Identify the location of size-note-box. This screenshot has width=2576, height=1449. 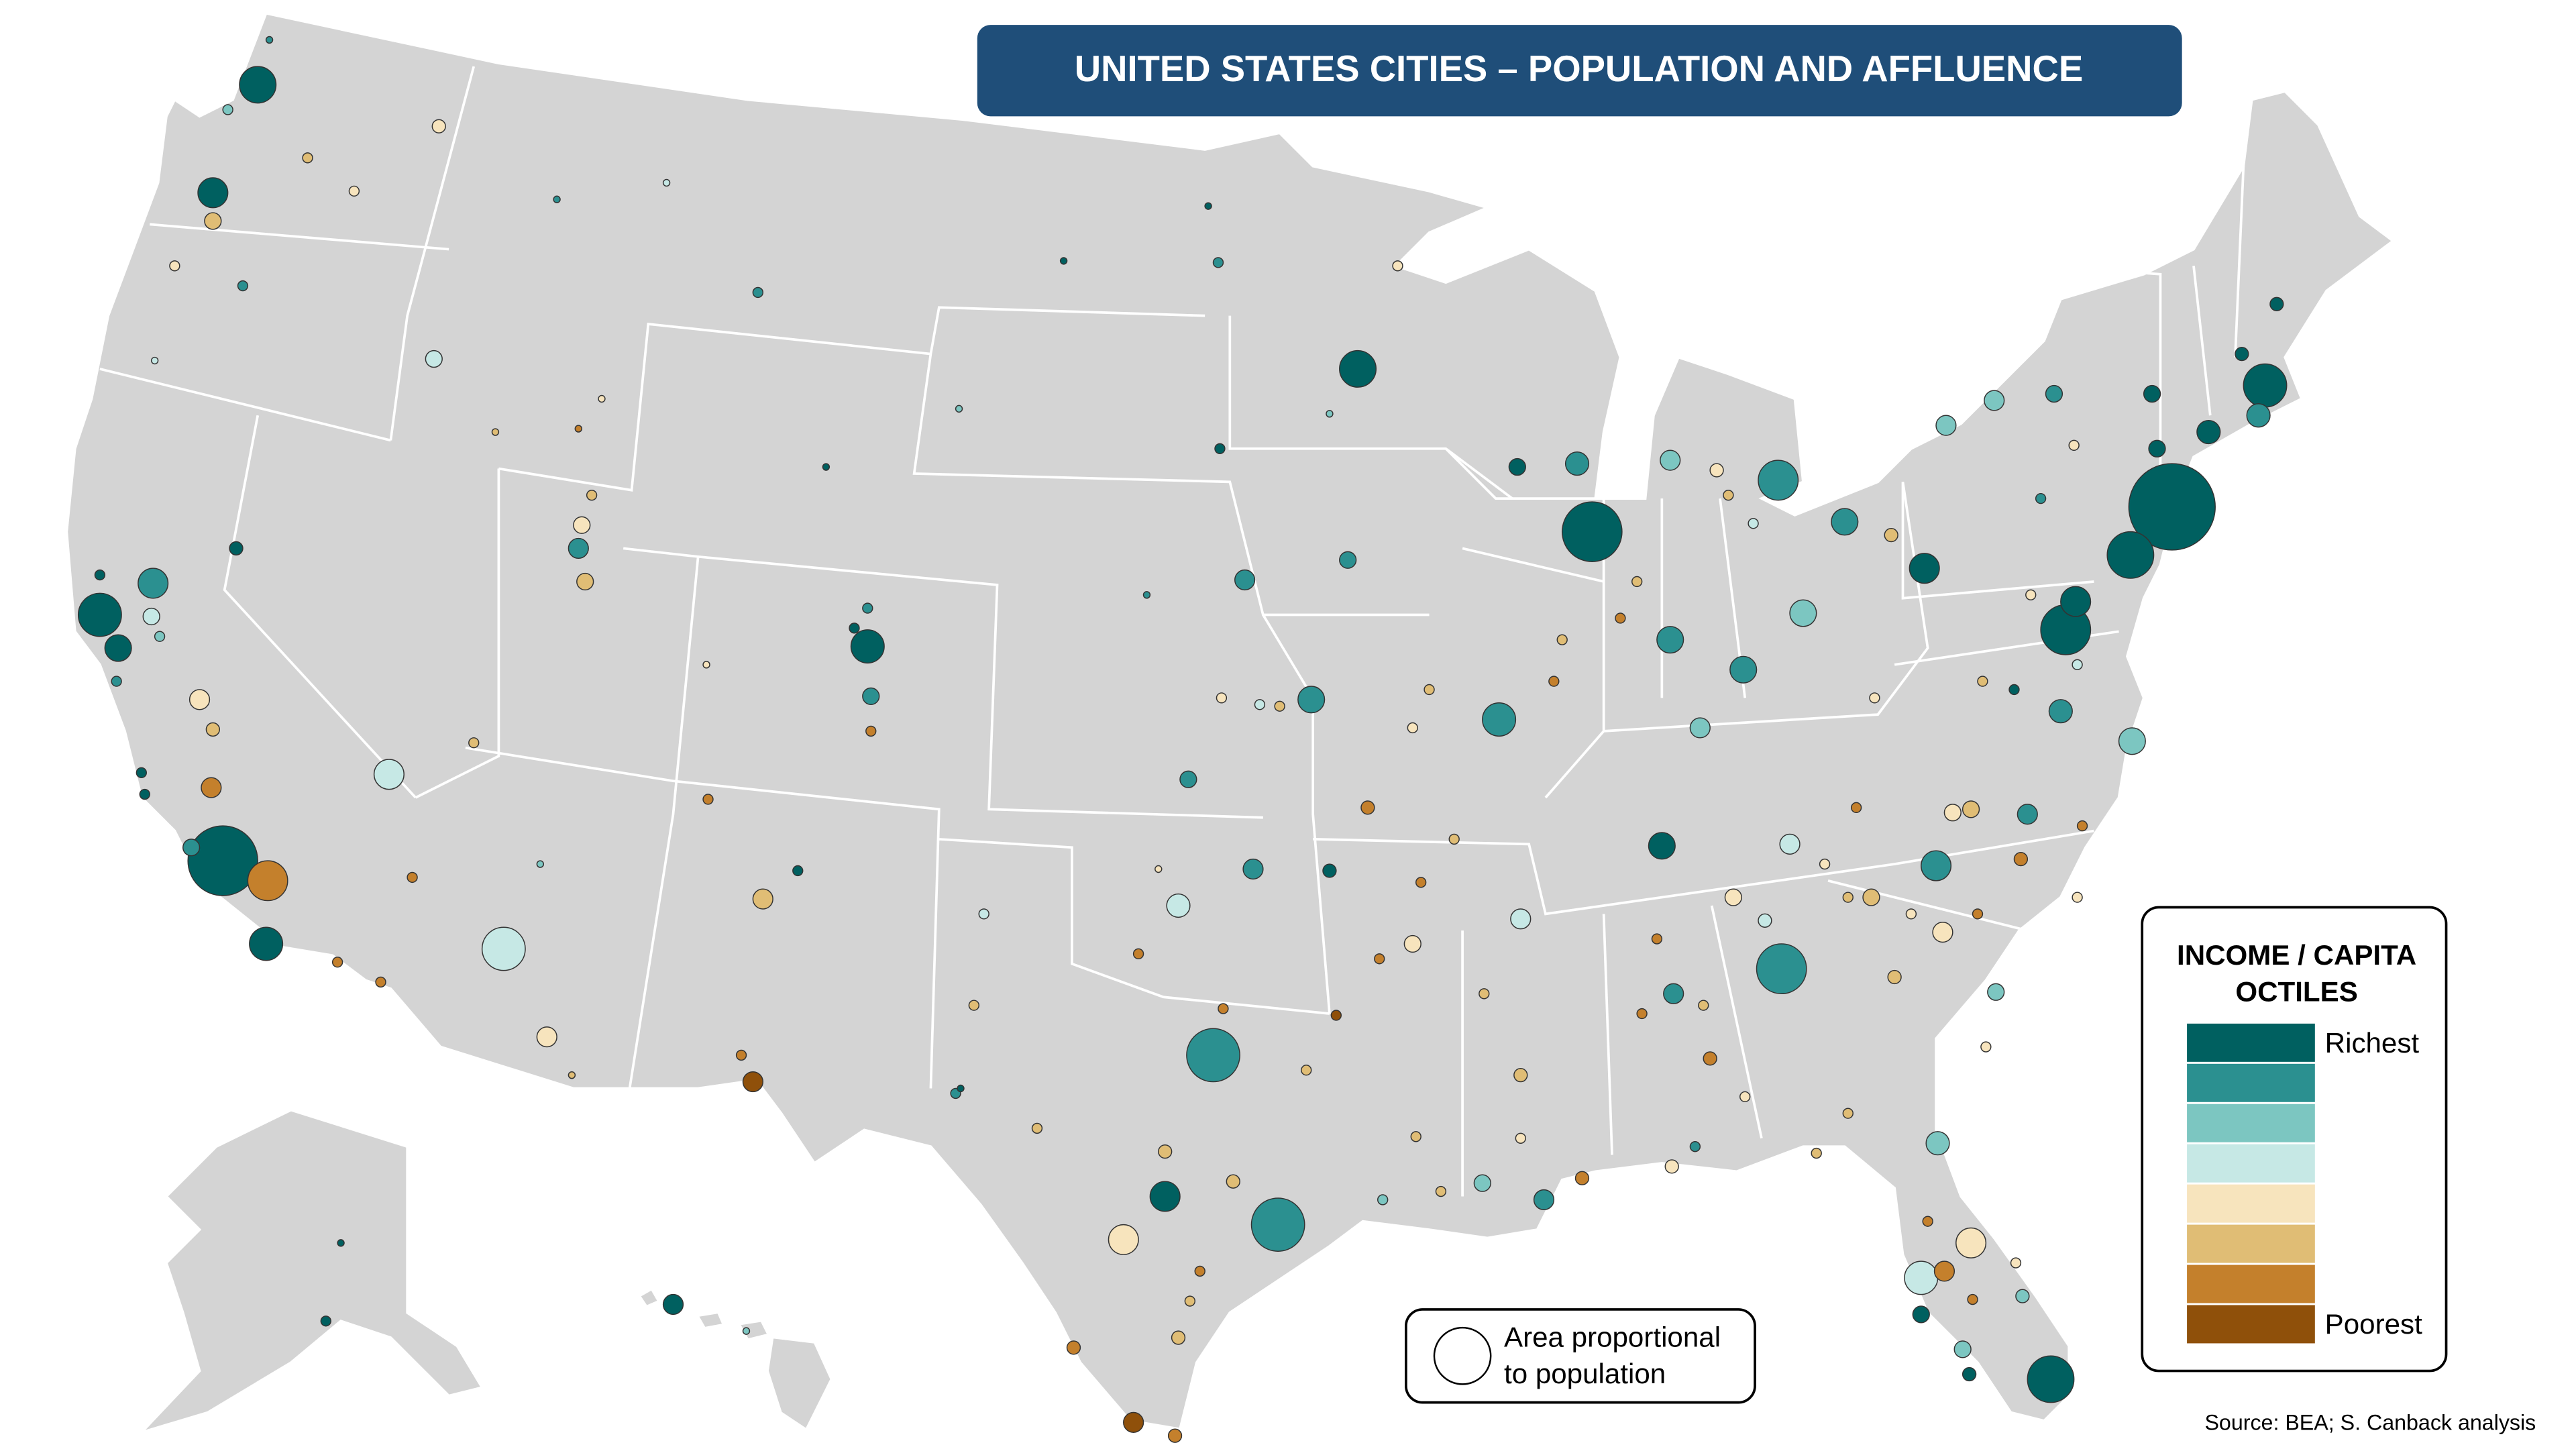
(1580, 1356).